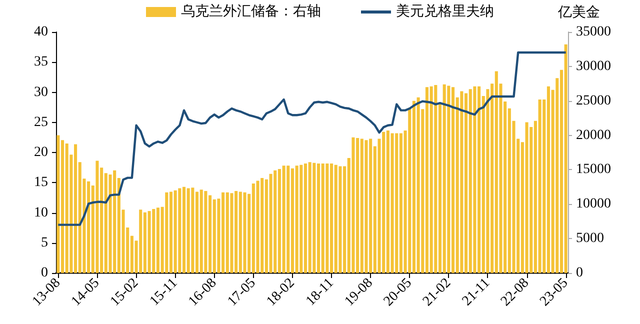  I want to click on y-tick-label: 15, so click(41, 182).